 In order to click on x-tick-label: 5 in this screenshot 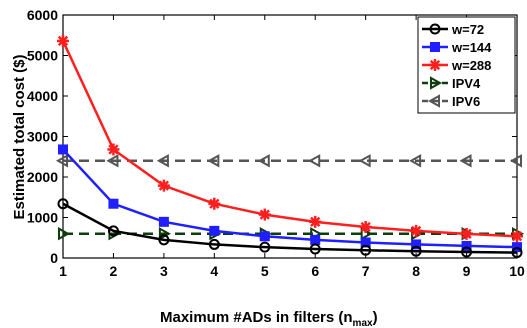, I will do `click(265, 271)`.